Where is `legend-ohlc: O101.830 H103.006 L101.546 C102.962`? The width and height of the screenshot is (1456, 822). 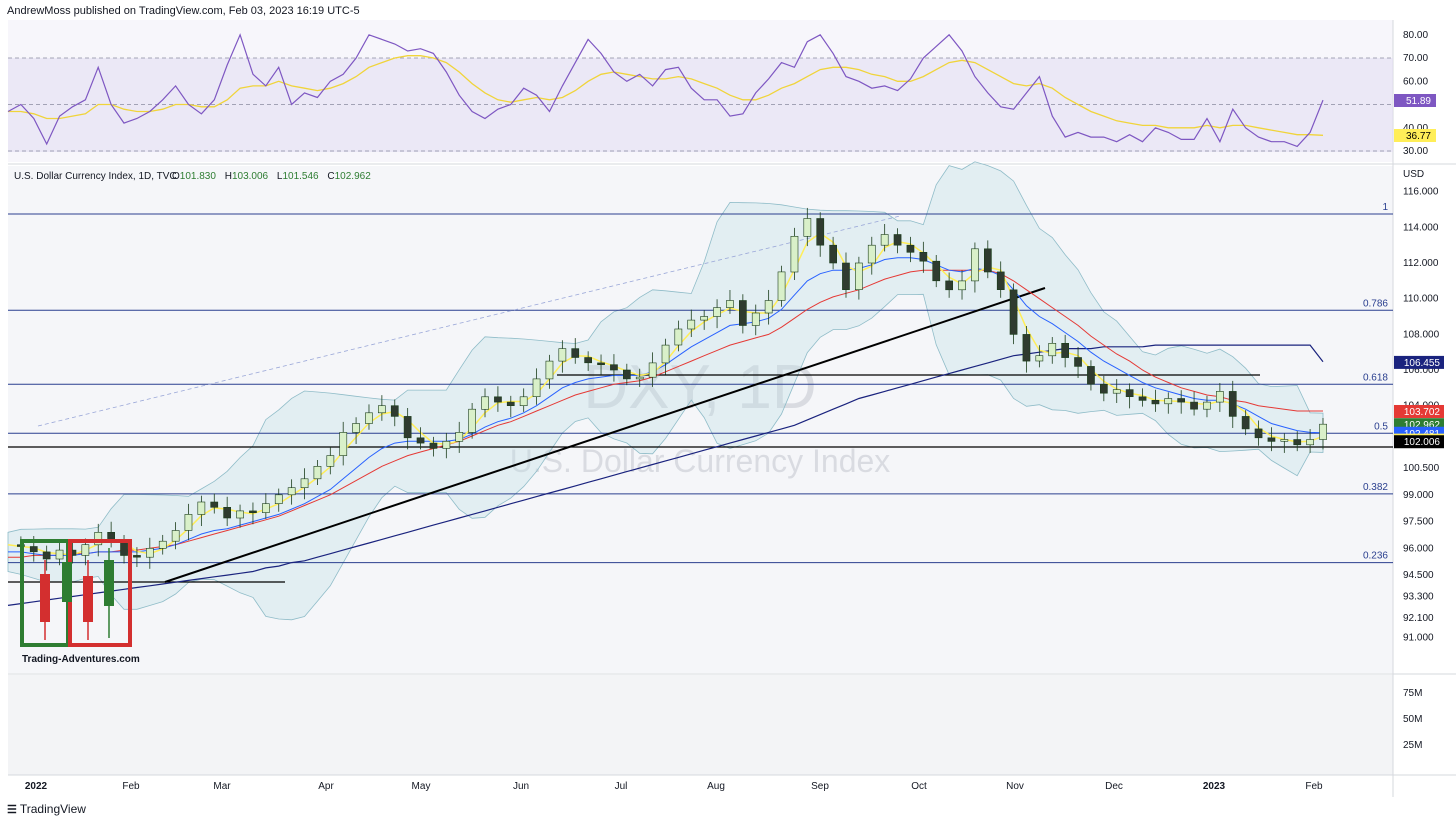 legend-ohlc: O101.830 H103.006 L101.546 C102.962 is located at coordinates (271, 176).